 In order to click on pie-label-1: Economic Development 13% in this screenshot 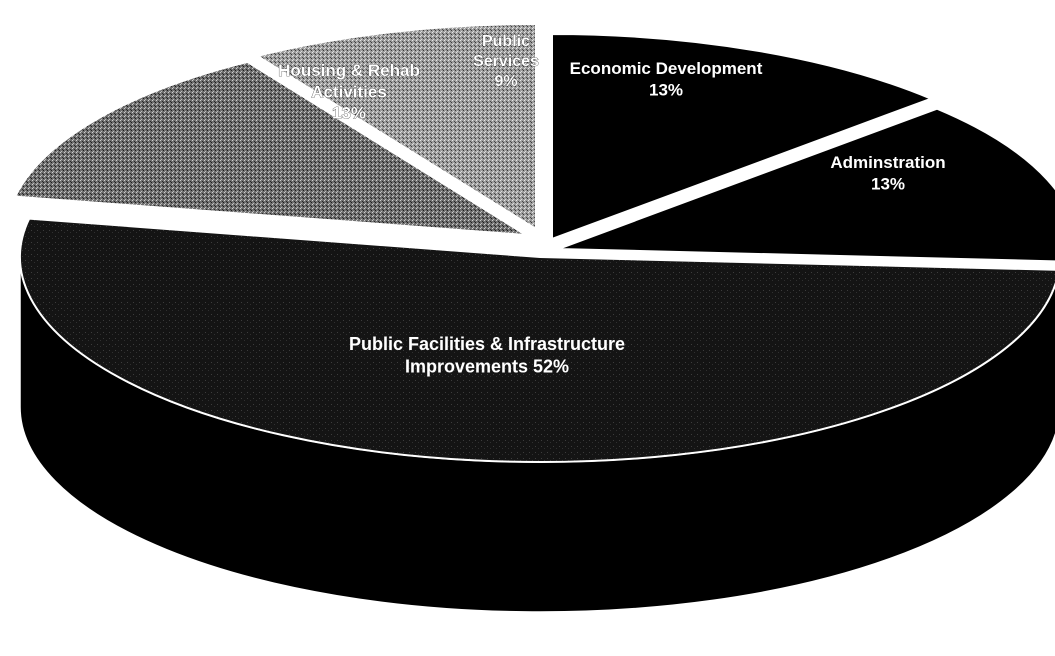, I will do `click(666, 79)`.